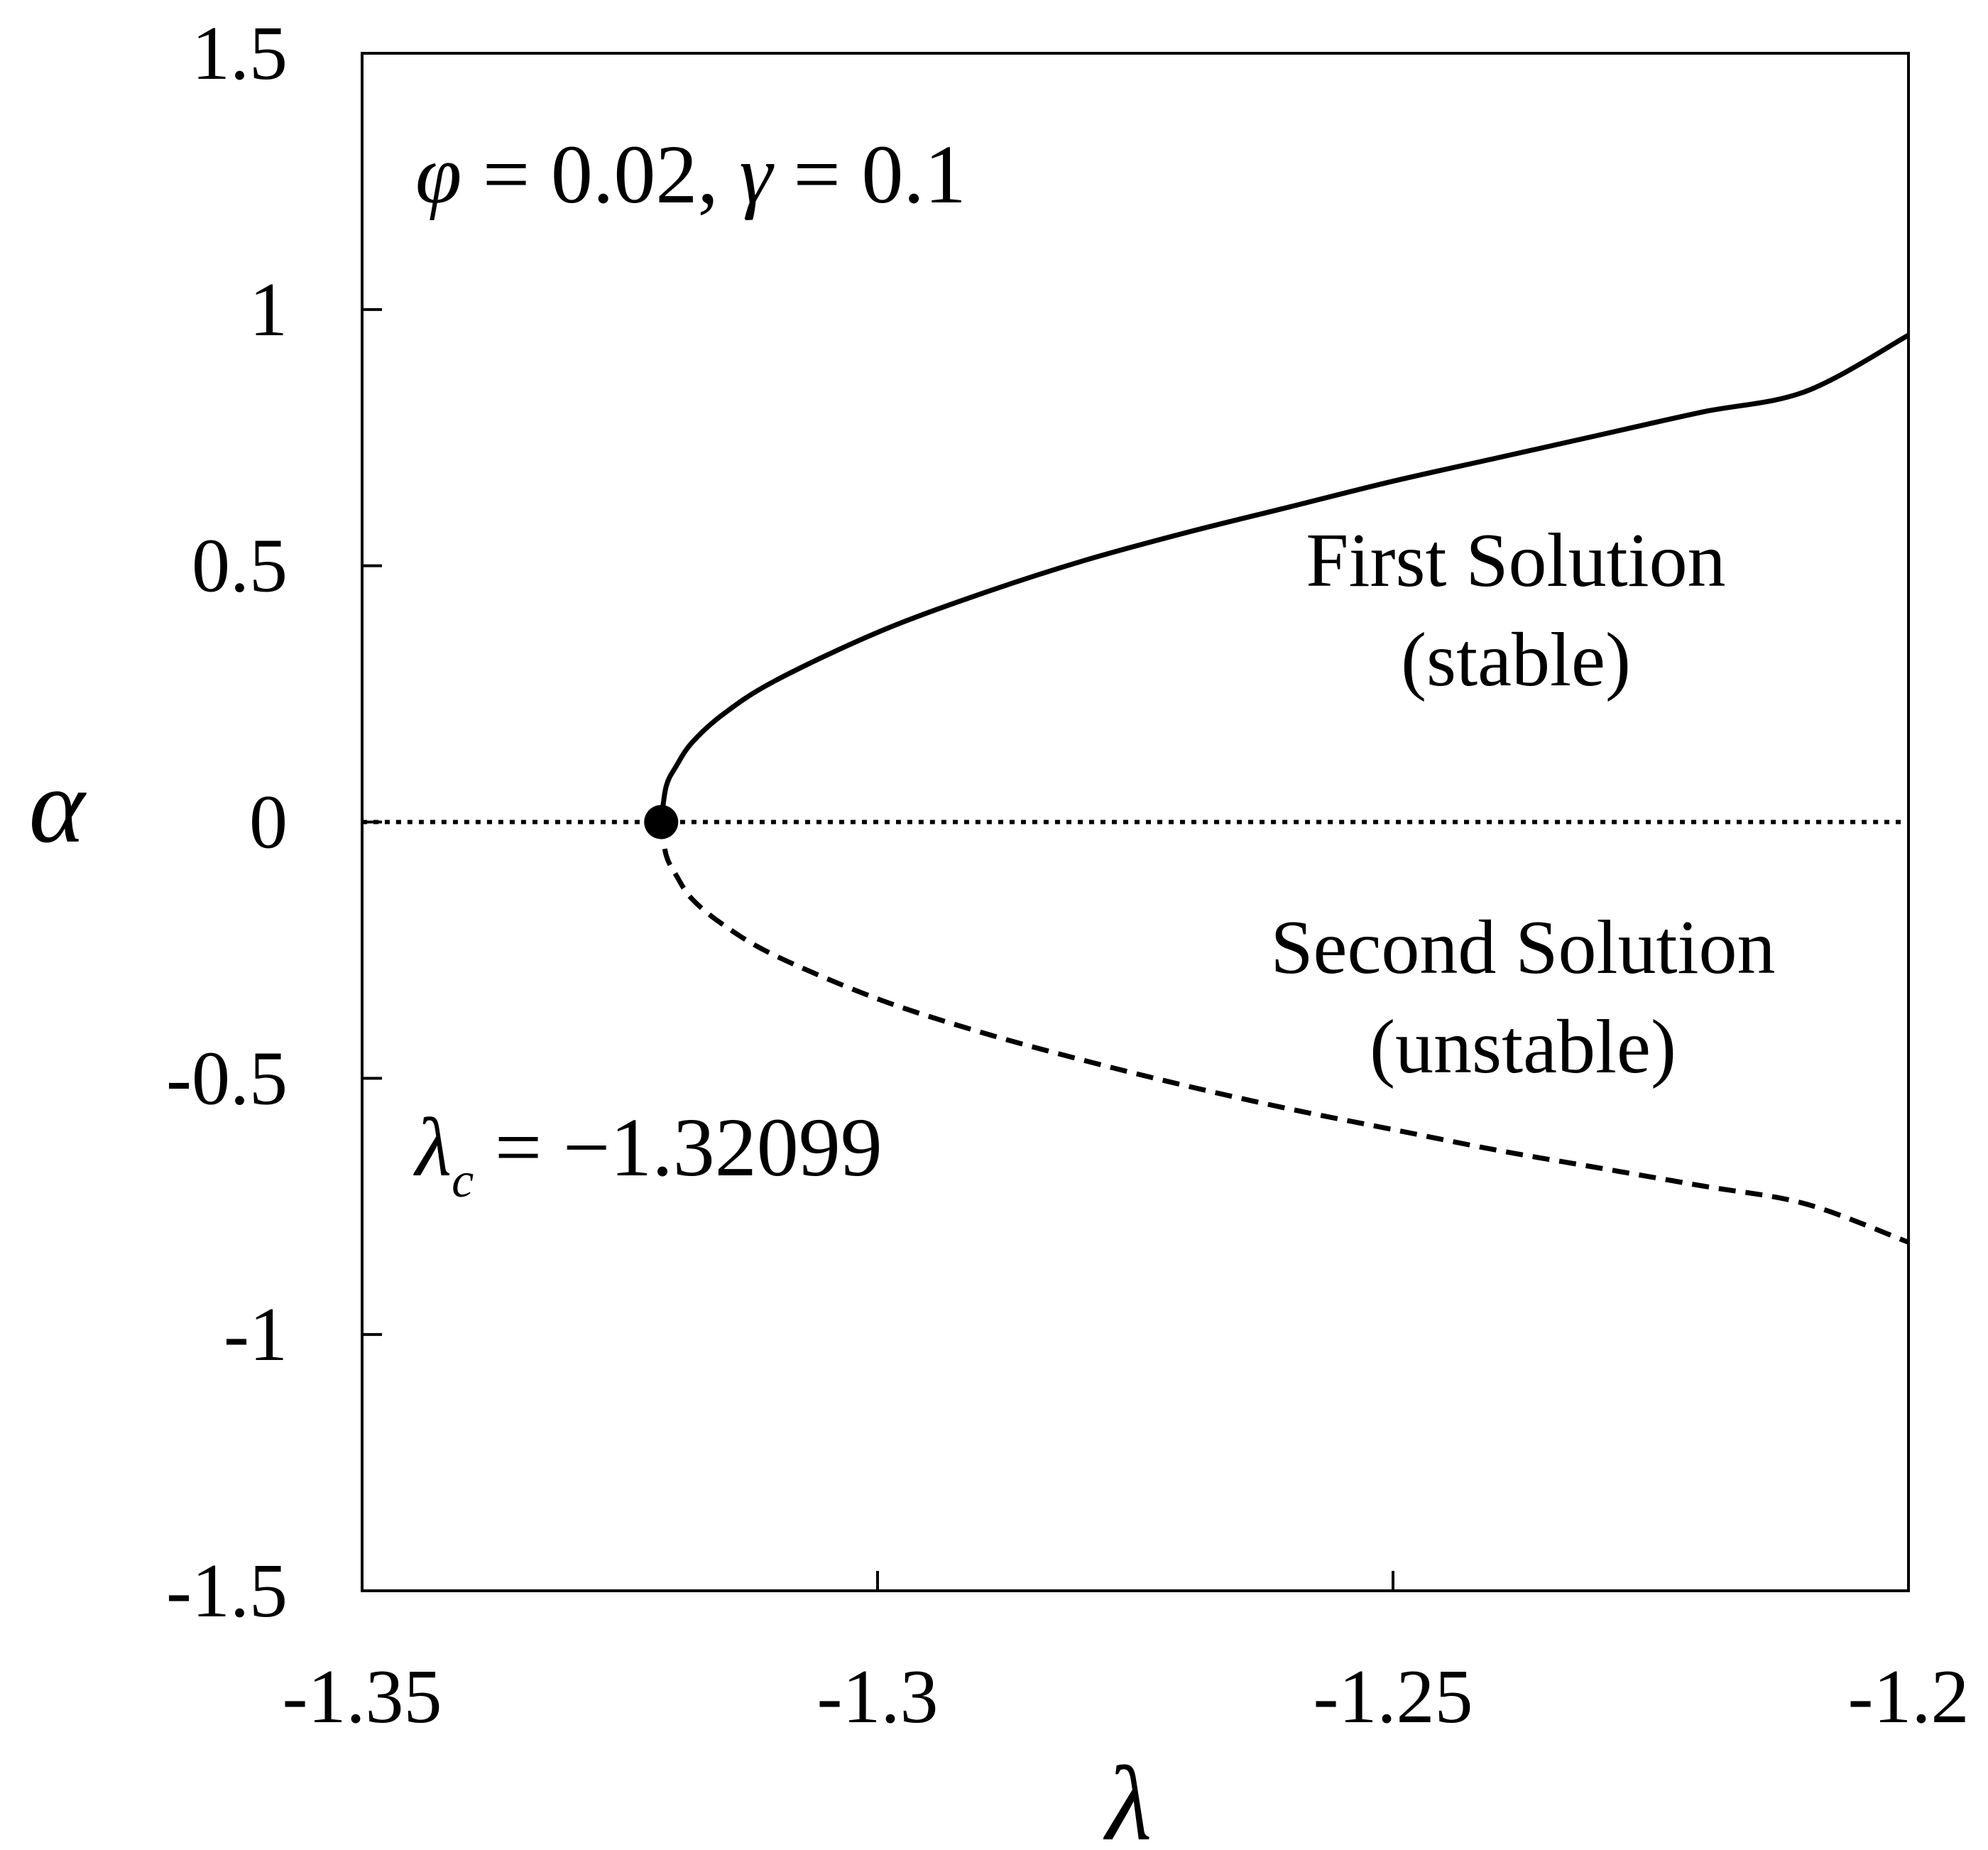  I want to click on x-tick-label: -1.25, so click(1393, 1697).